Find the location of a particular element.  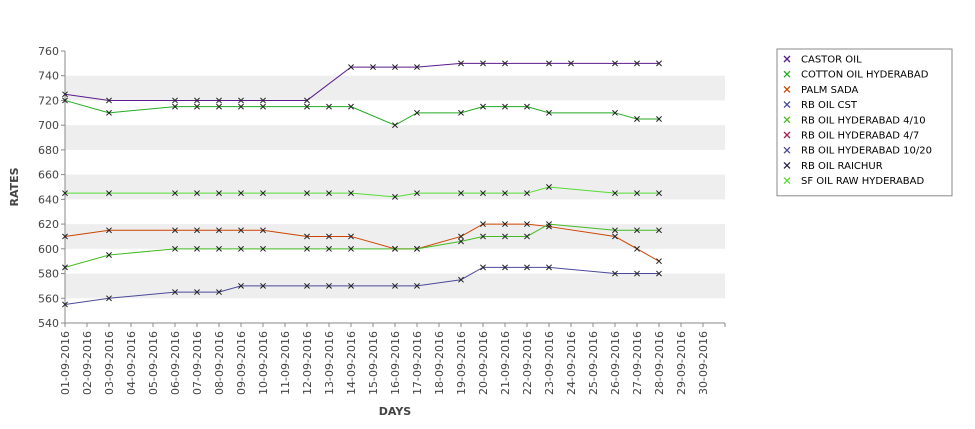

x-tick-label: 11-09-2016 is located at coordinates (285, 363).